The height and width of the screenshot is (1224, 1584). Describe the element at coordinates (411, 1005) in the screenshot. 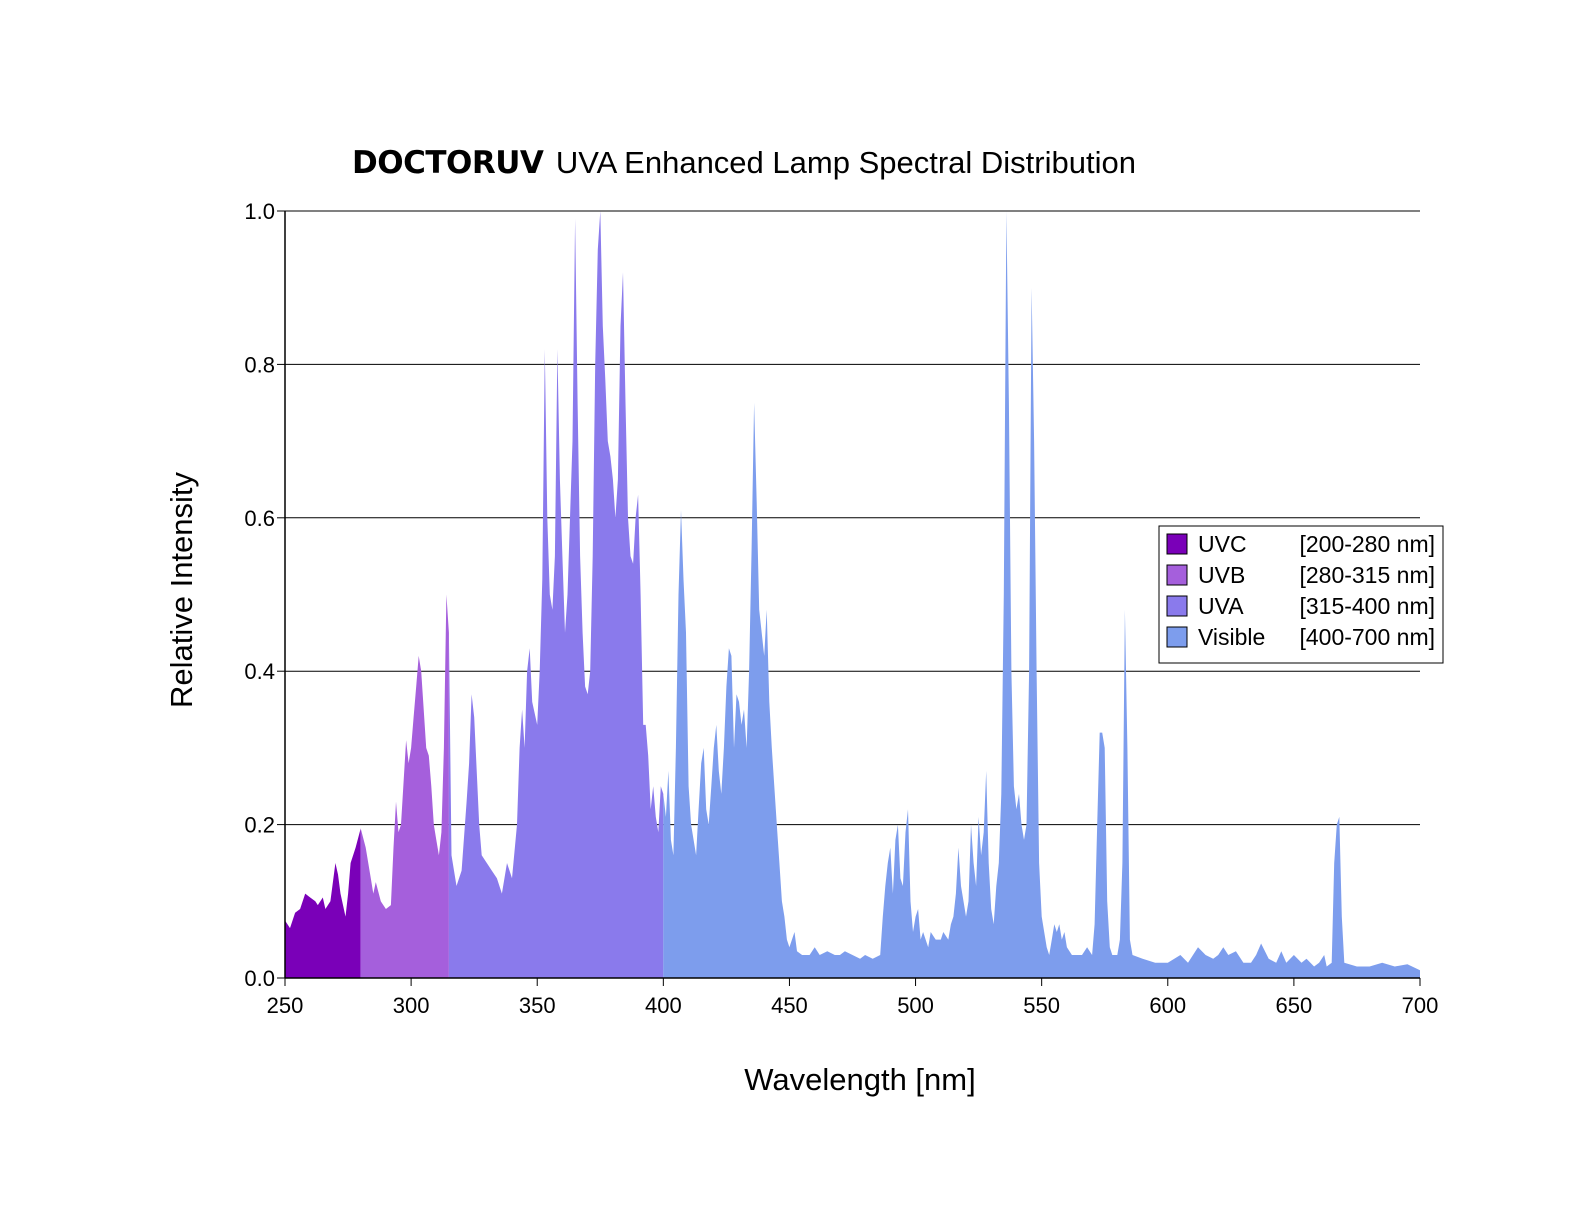

I see `x-tick-label: 300` at that location.